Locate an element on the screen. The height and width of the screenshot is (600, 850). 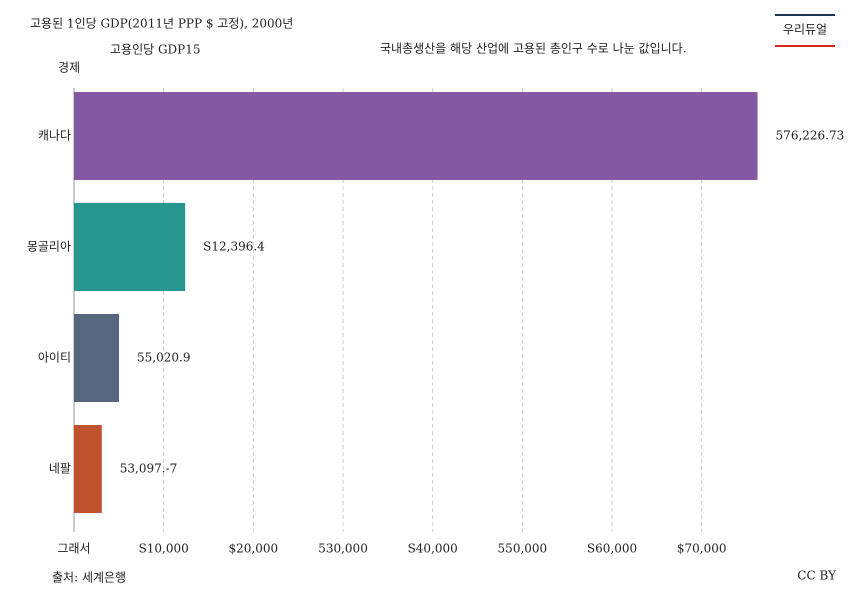
x-tick-label: S60,000 is located at coordinates (612, 549).